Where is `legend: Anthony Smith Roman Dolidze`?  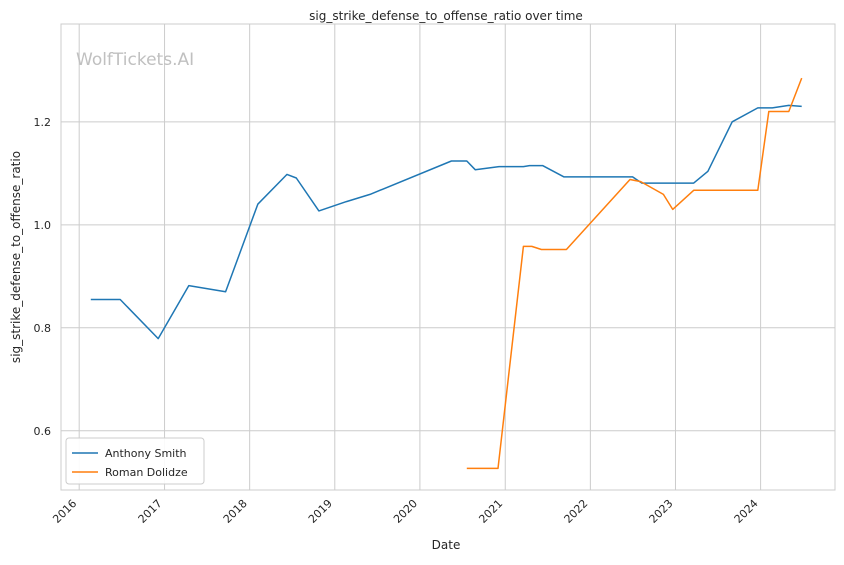
legend: Anthony Smith Roman Dolidze is located at coordinates (135, 461).